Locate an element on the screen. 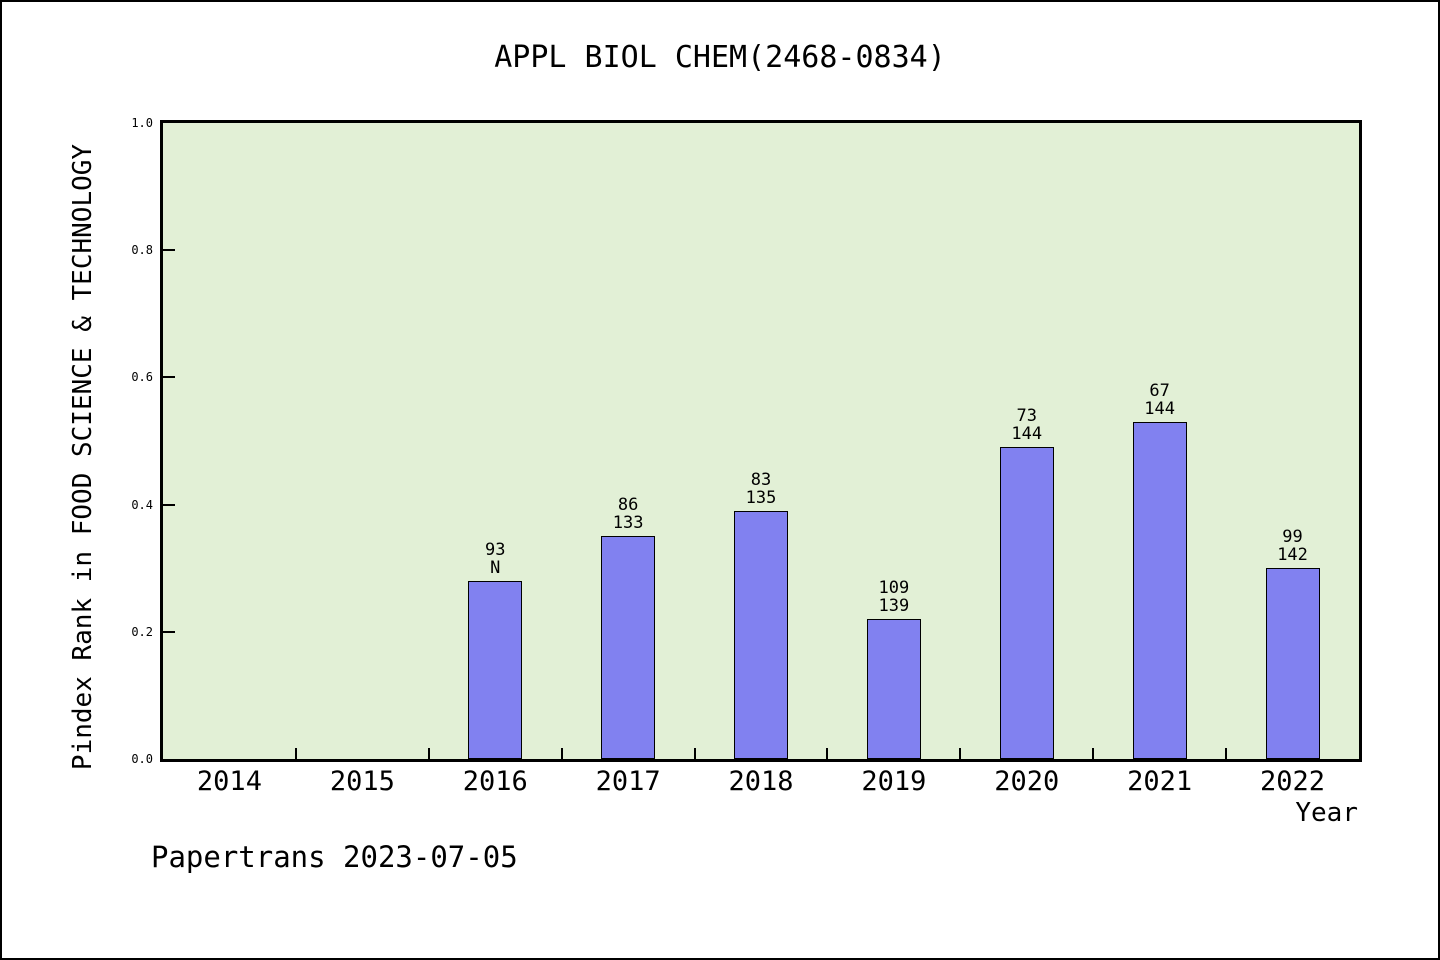  x-axis-title: Year is located at coordinates (1326, 813).